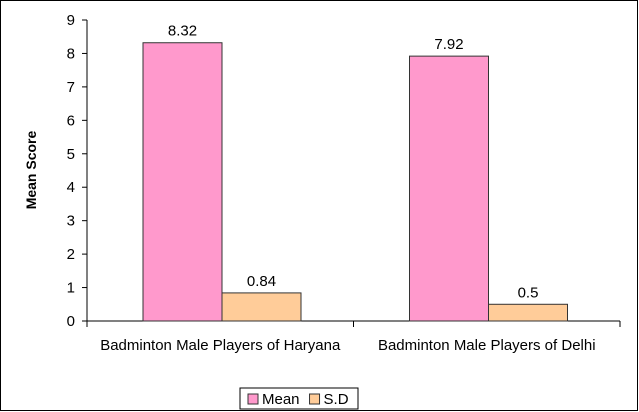 The height and width of the screenshot is (412, 639). Describe the element at coordinates (71, 87) in the screenshot. I see `y-tick-label: 7` at that location.